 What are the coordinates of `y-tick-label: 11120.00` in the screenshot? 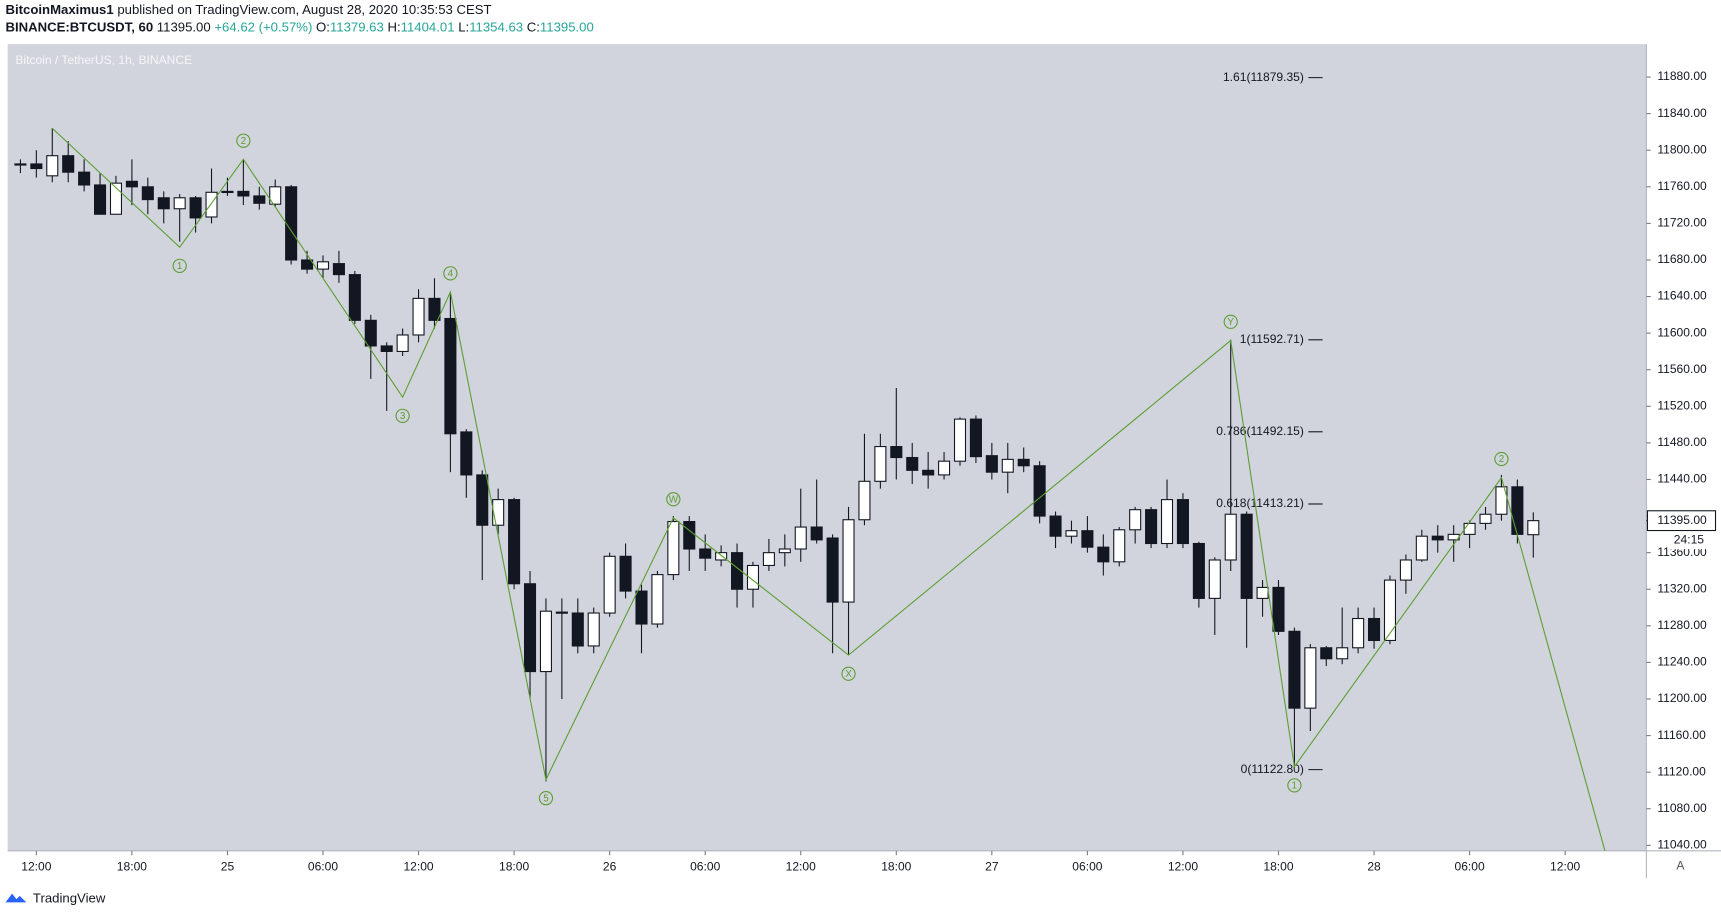 It's located at (1681, 771).